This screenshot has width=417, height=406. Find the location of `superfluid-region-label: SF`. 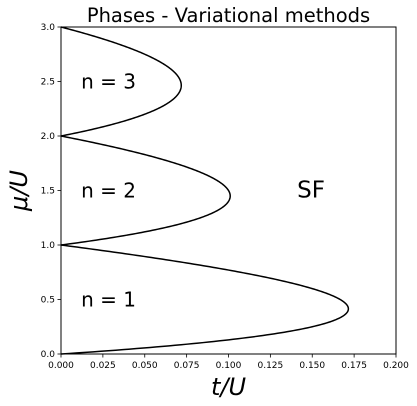

superfluid-region-label: SF is located at coordinates (311, 191).